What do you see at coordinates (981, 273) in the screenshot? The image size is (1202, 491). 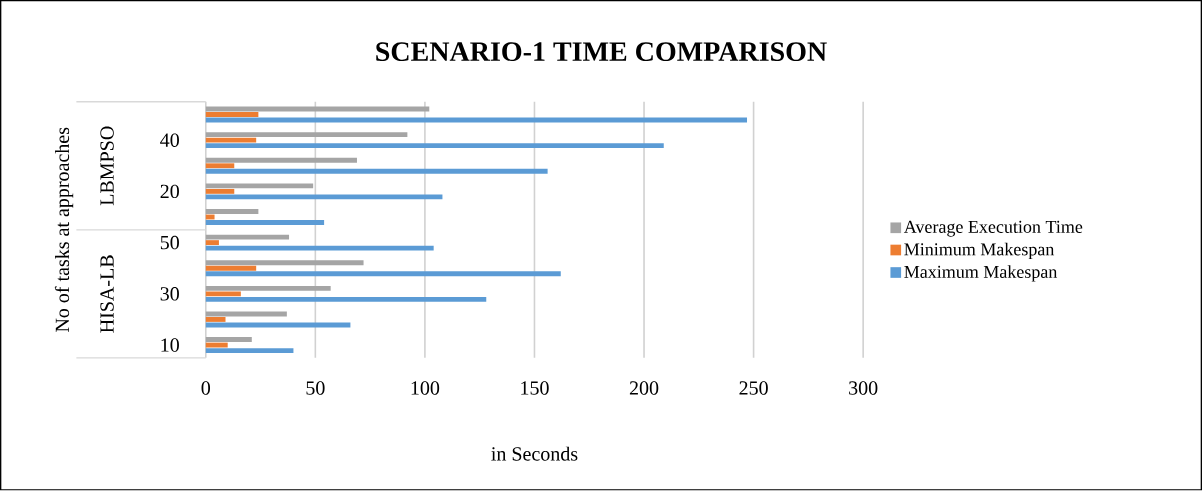 I see `legend-label: Maximum Makespan` at bounding box center [981, 273].